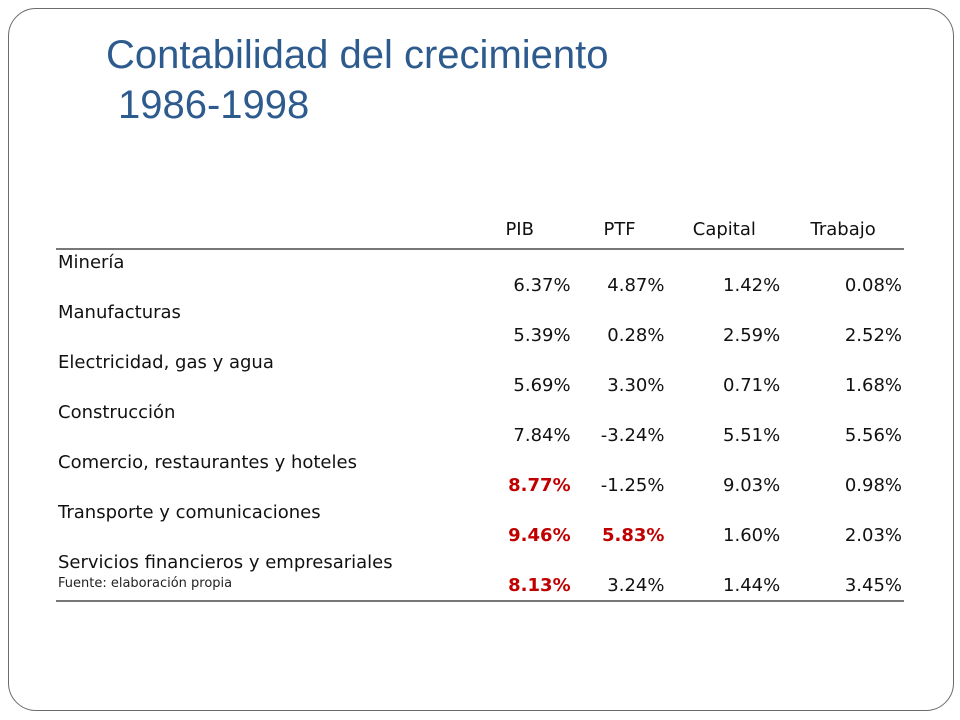  Describe the element at coordinates (357, 80) in the screenshot. I see `slide-title: Contabilidad del crecimiento 1986-1998` at that location.